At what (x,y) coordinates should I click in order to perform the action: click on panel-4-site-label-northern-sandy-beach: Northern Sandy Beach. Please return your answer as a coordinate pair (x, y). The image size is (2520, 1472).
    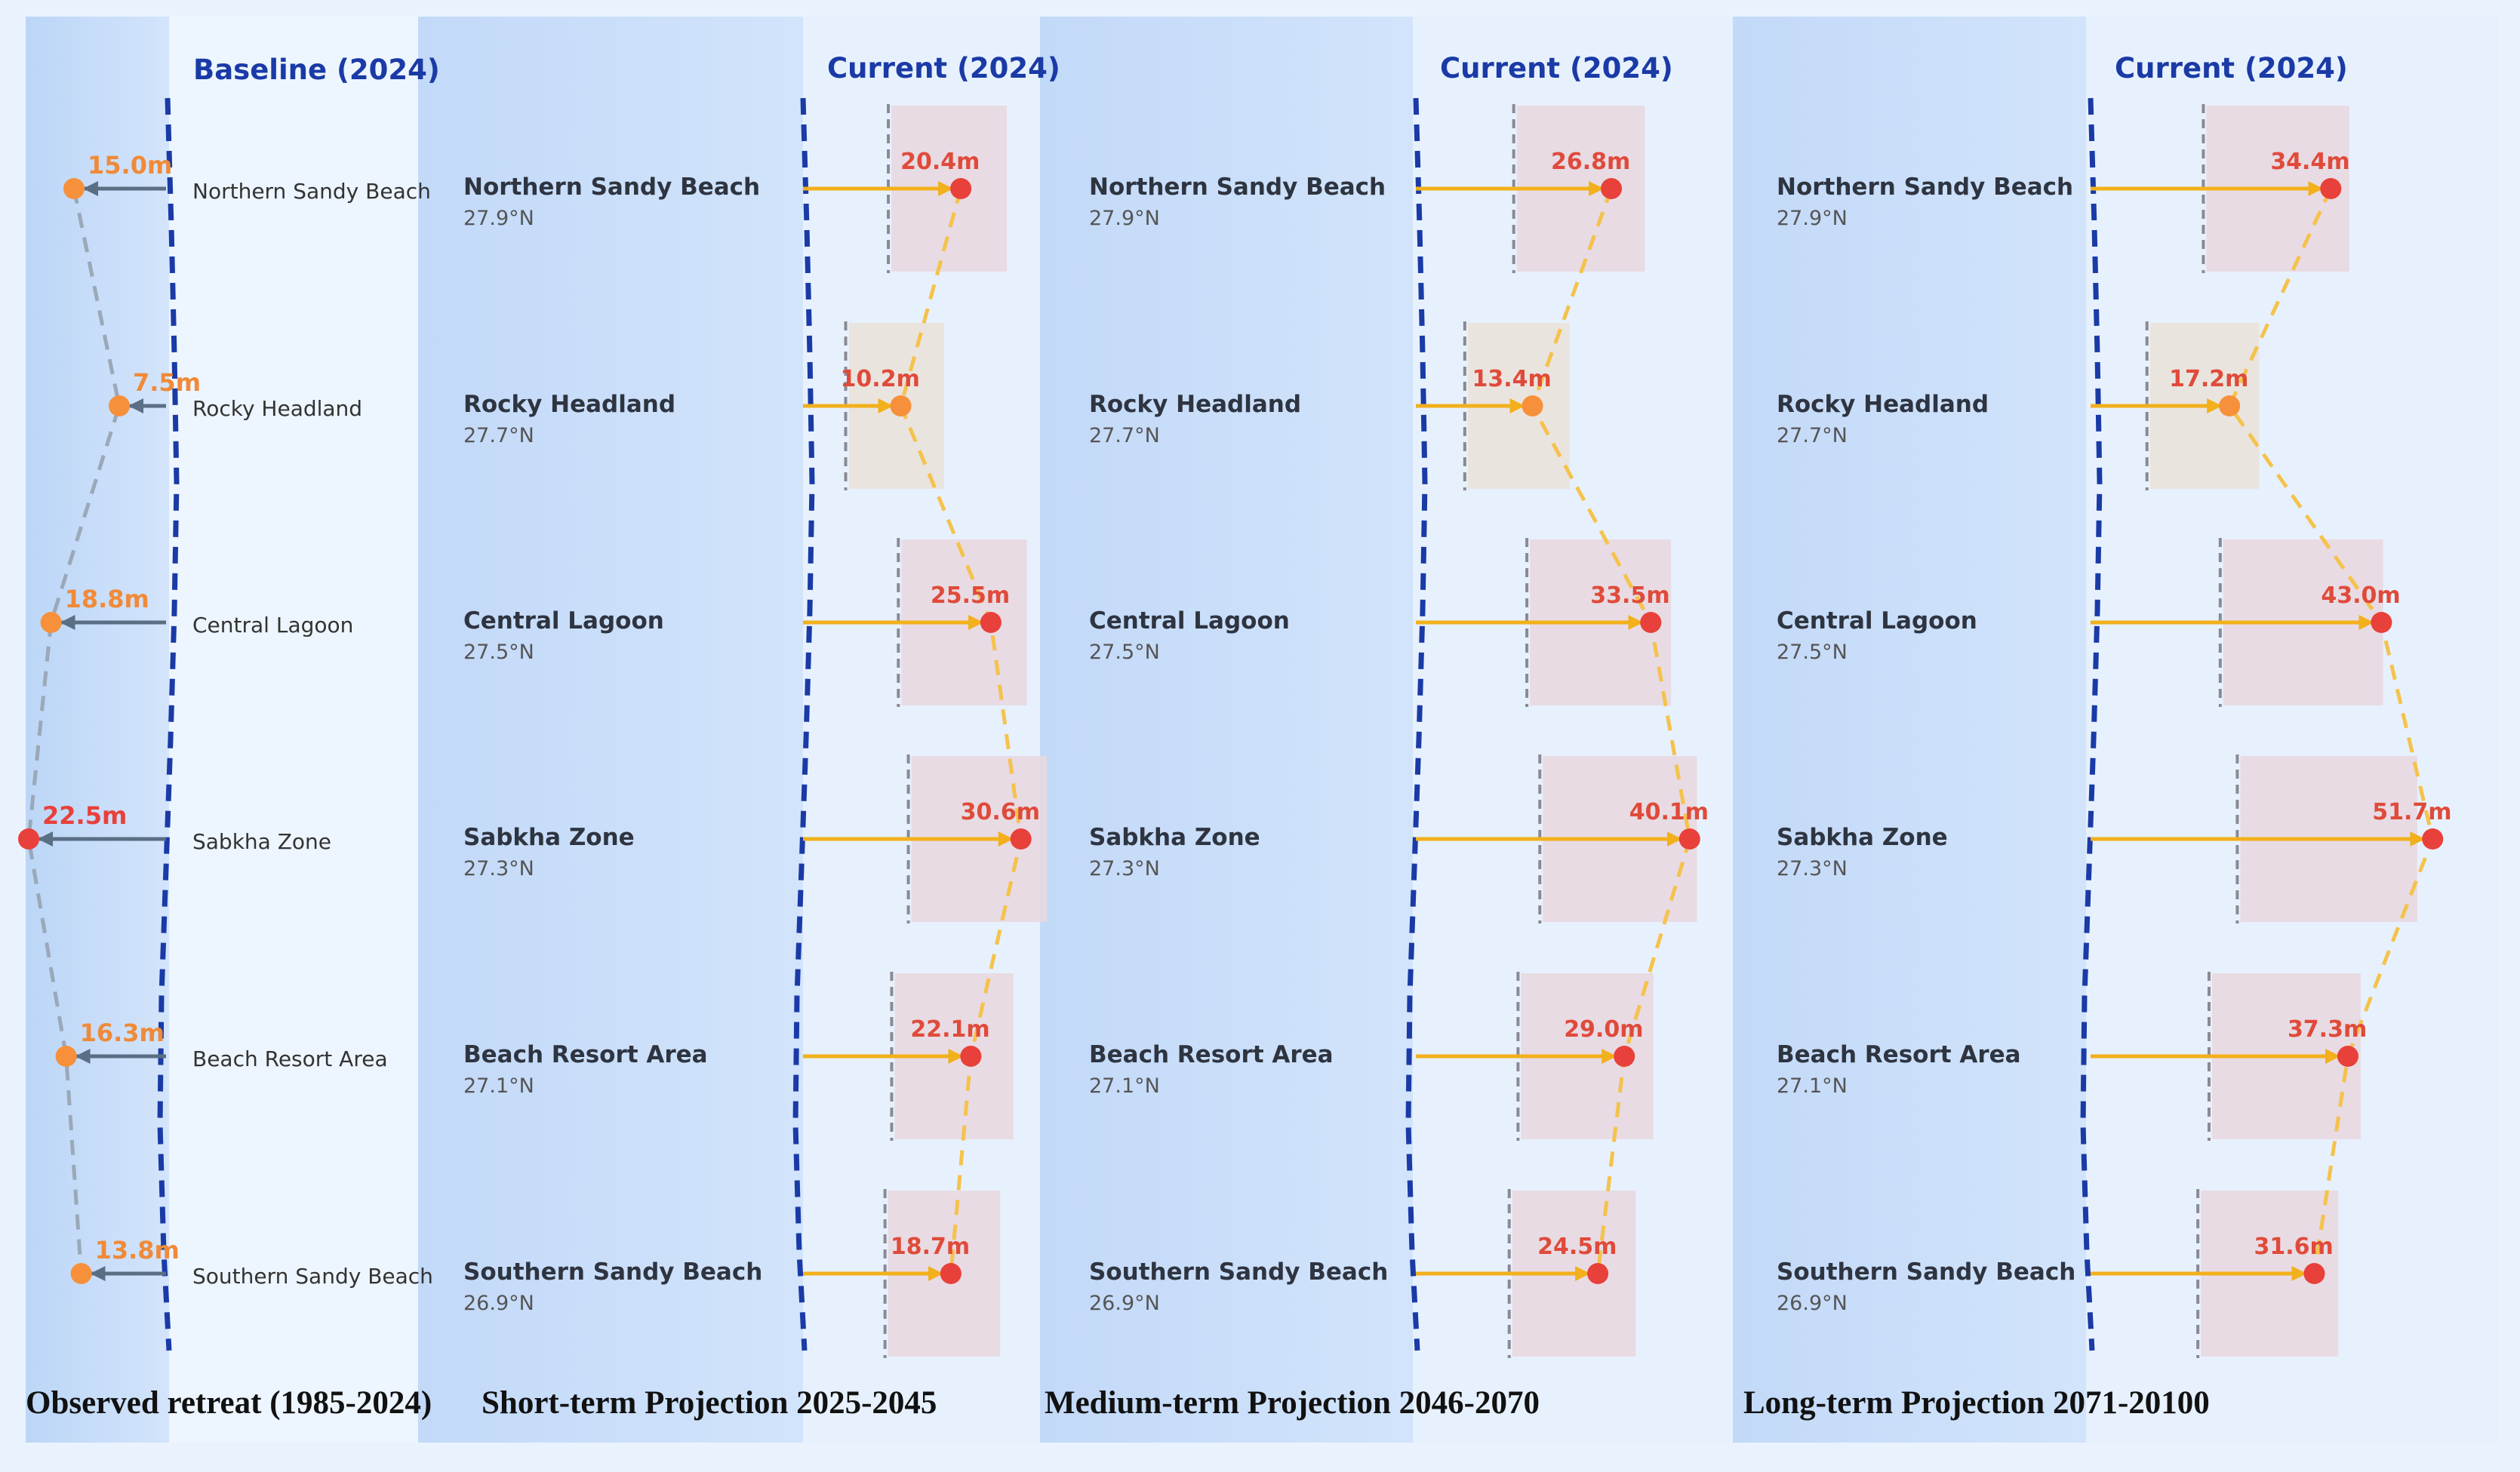
    Looking at the image, I should click on (1925, 187).